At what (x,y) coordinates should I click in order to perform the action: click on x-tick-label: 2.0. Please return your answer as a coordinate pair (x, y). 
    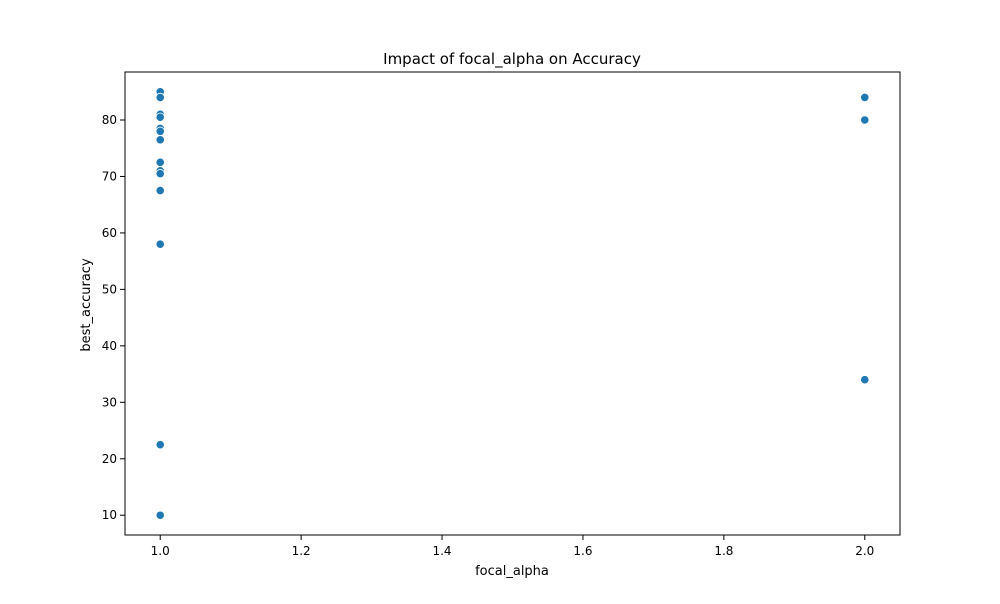
    Looking at the image, I should click on (864, 551).